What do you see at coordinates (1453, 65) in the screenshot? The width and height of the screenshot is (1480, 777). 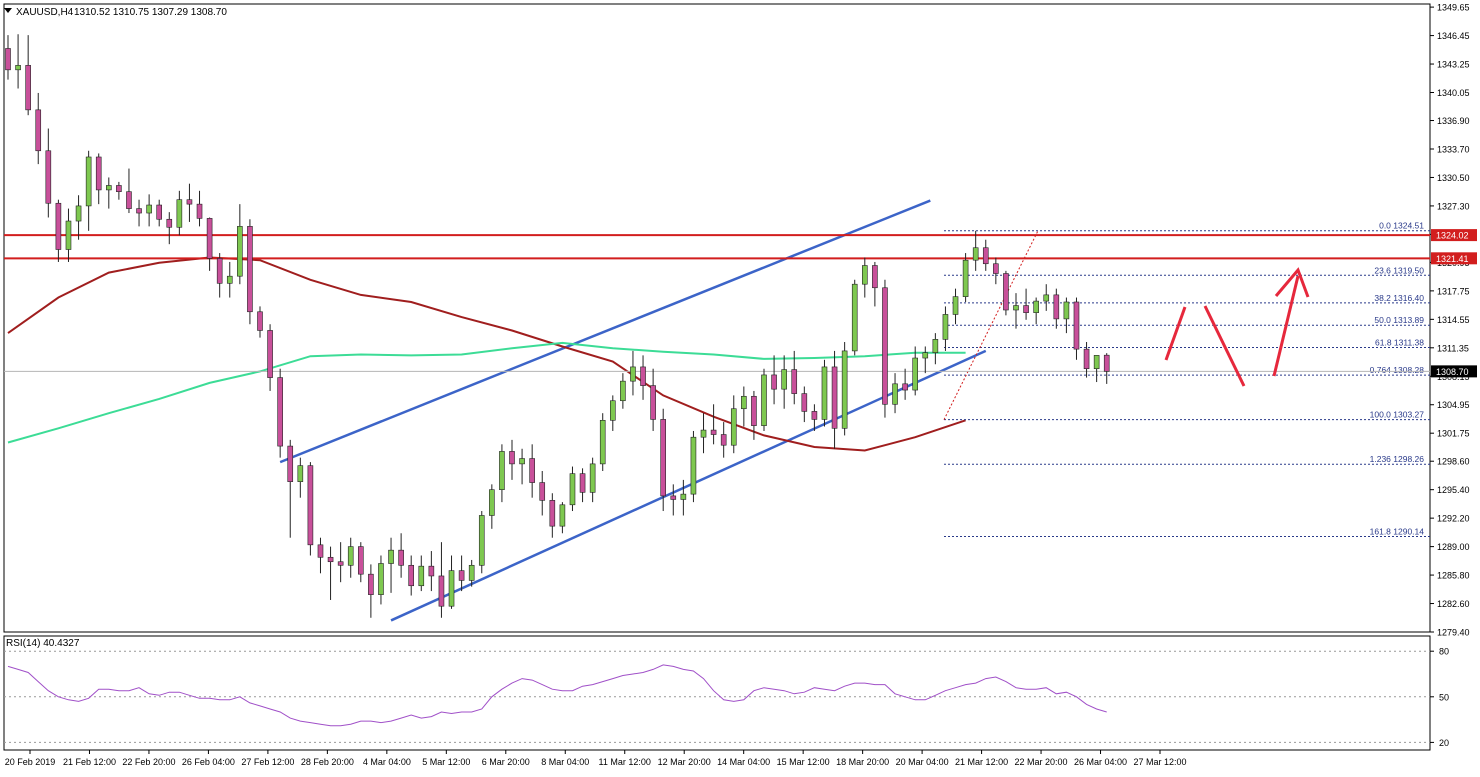 I see `price-tick-label: 1343.25` at bounding box center [1453, 65].